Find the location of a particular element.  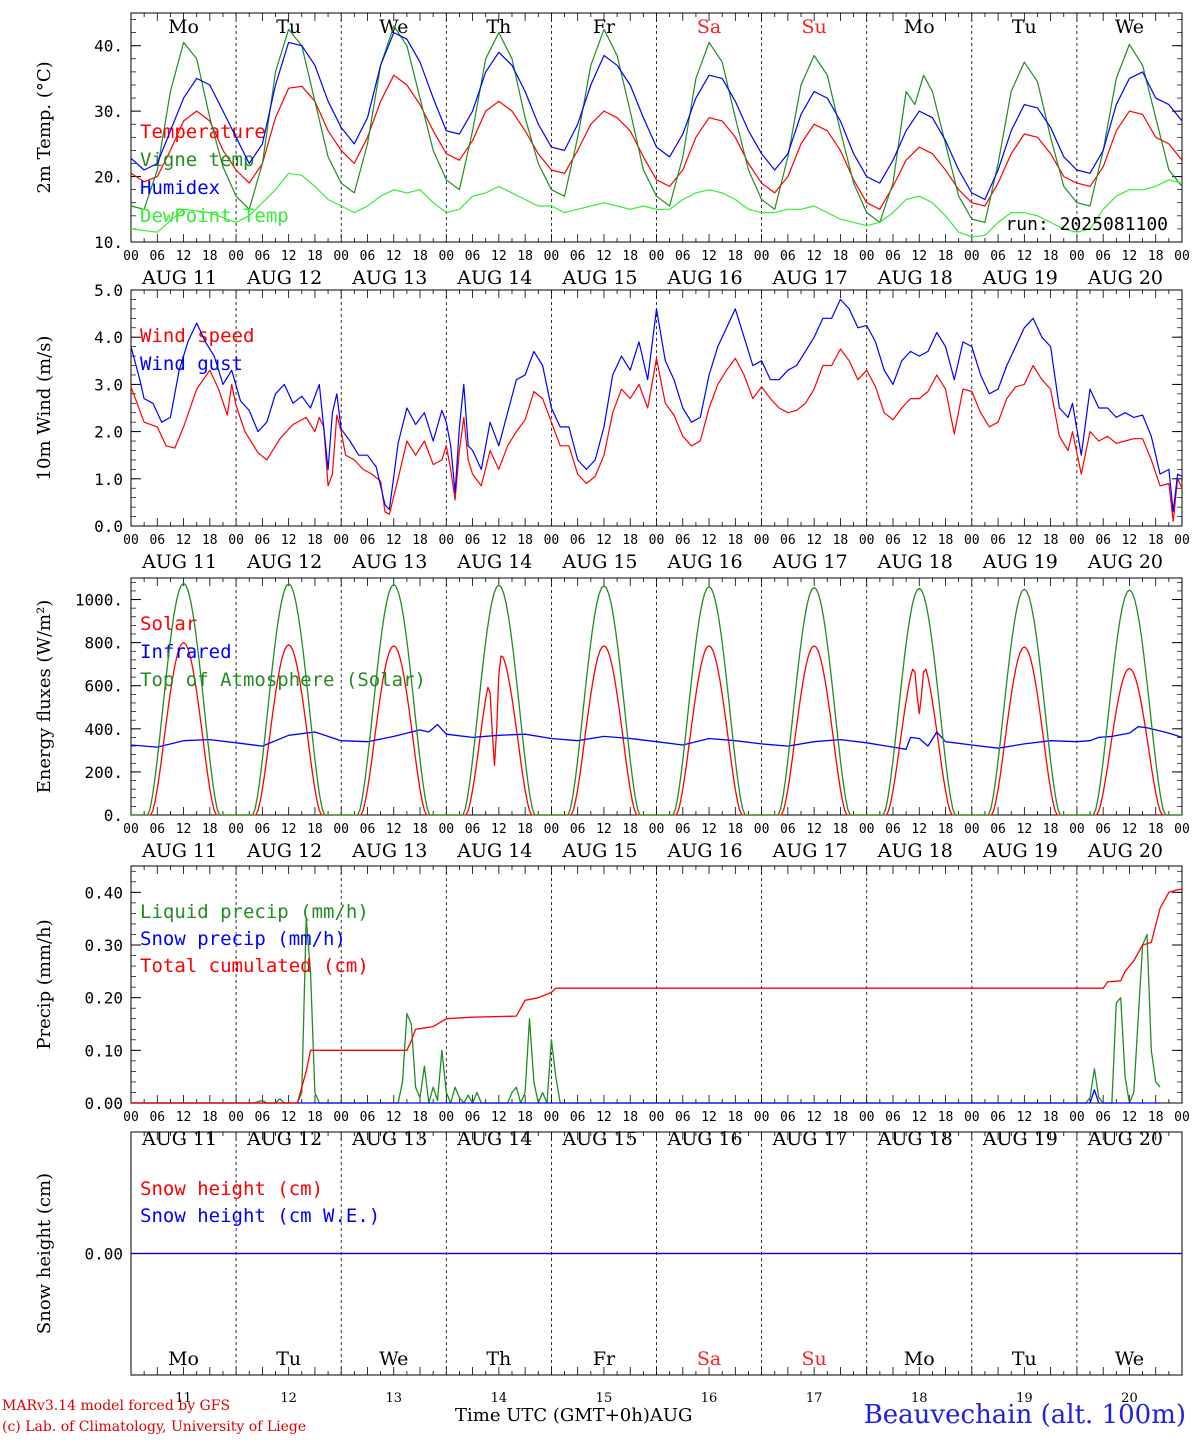

energy-y-tick-label: 200. is located at coordinates (103, 772).